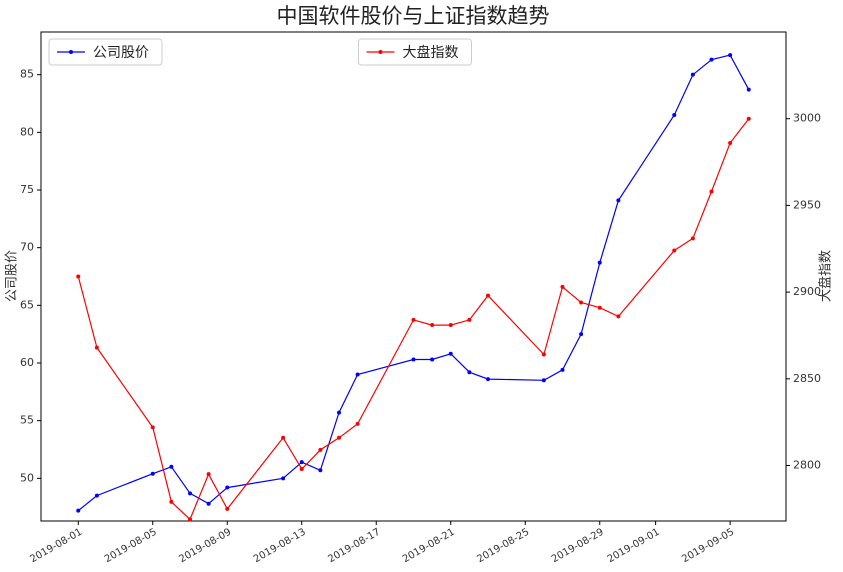 The height and width of the screenshot is (572, 843). What do you see at coordinates (578, 546) in the screenshot?
I see `x-tick-label: 2019-08-29` at bounding box center [578, 546].